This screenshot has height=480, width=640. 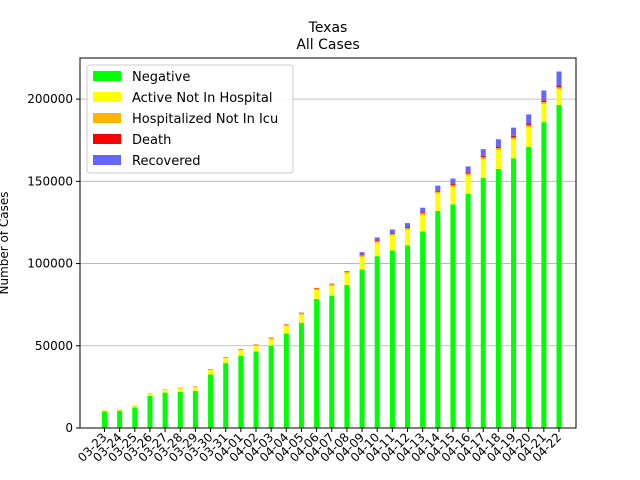 What do you see at coordinates (50, 264) in the screenshot?
I see `y-tick-label: 100000` at bounding box center [50, 264].